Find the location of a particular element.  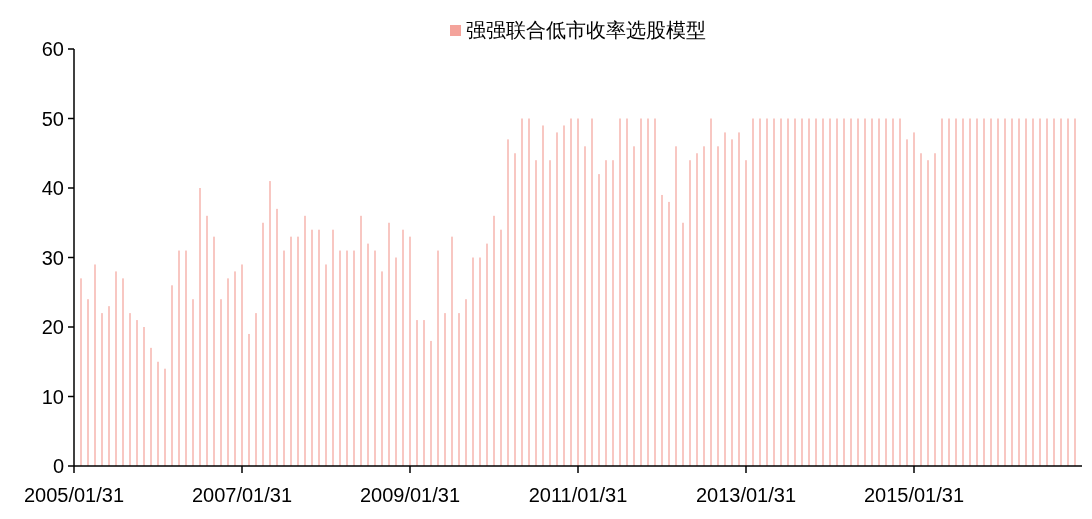

y-tick-label: 20 is located at coordinates (52, 327).